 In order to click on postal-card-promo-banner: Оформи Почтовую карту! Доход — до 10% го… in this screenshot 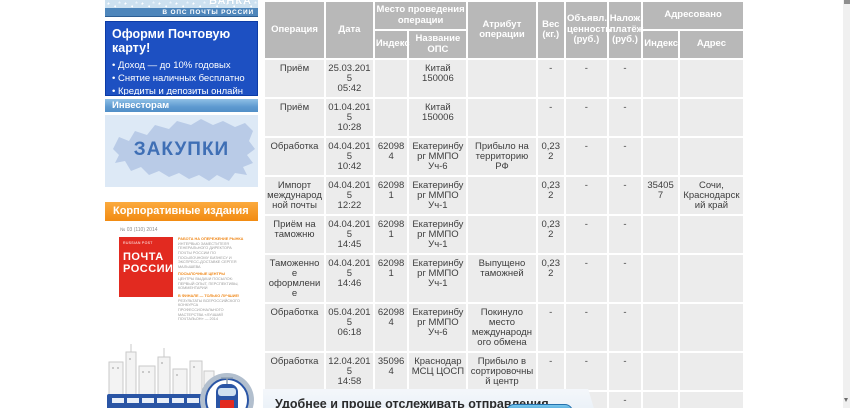, I will do `click(181, 58)`.